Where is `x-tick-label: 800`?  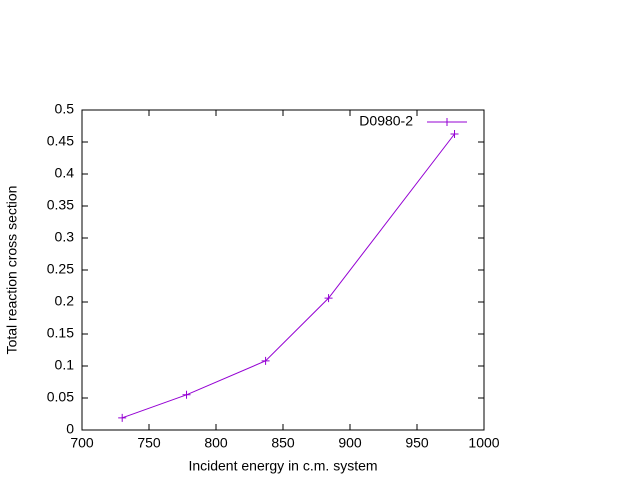
x-tick-label: 800 is located at coordinates (216, 443).